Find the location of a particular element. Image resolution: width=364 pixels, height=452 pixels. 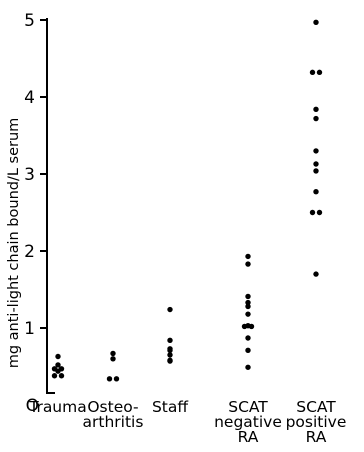

category-label: positive is located at coordinates (316, 422).